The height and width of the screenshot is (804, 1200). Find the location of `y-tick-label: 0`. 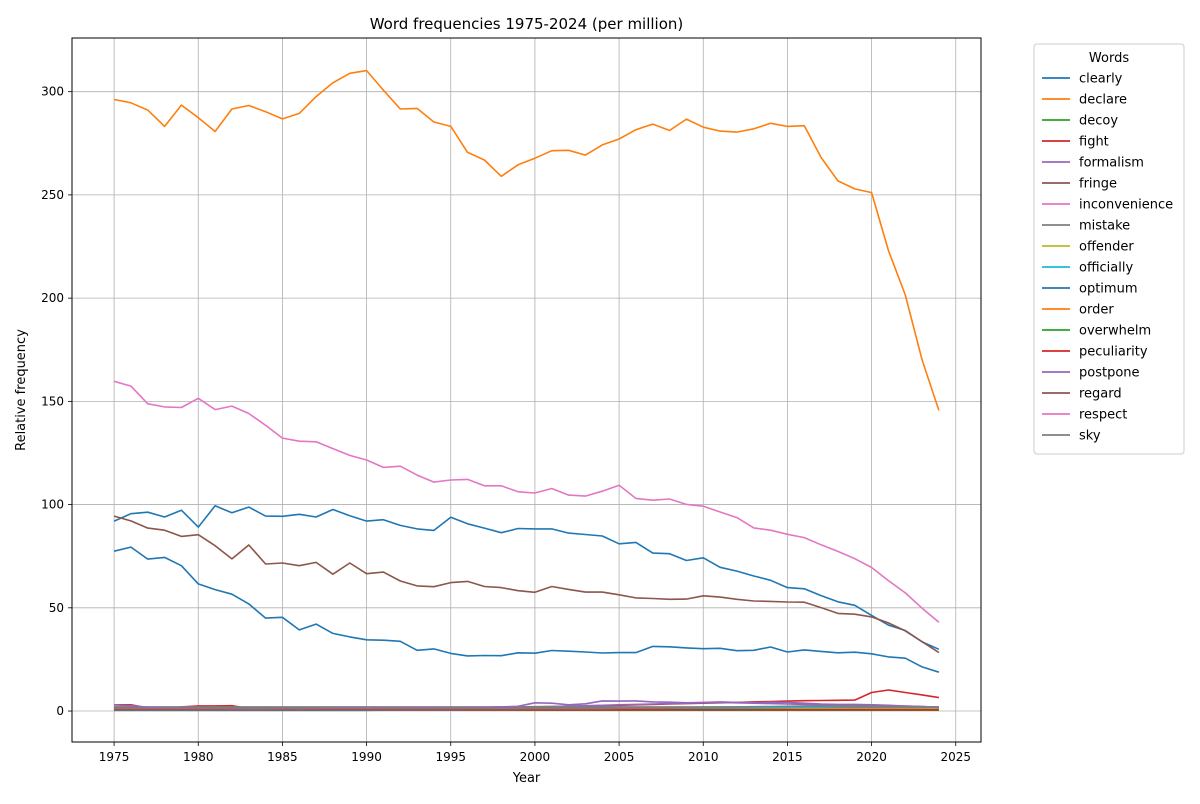

y-tick-label: 0 is located at coordinates (60, 711).